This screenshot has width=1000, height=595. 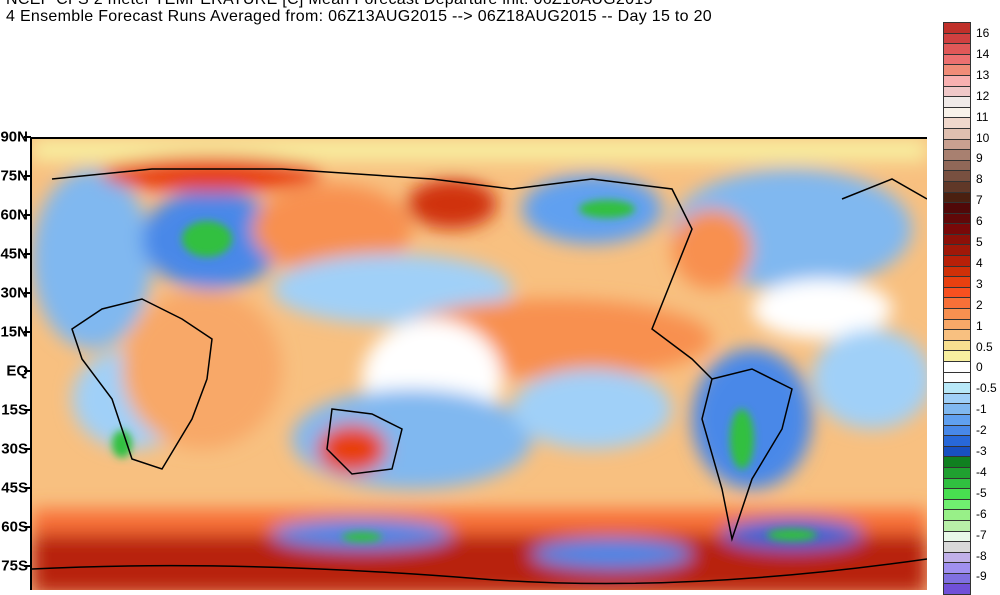 I want to click on colorbar-label: -1, so click(x=981, y=409).